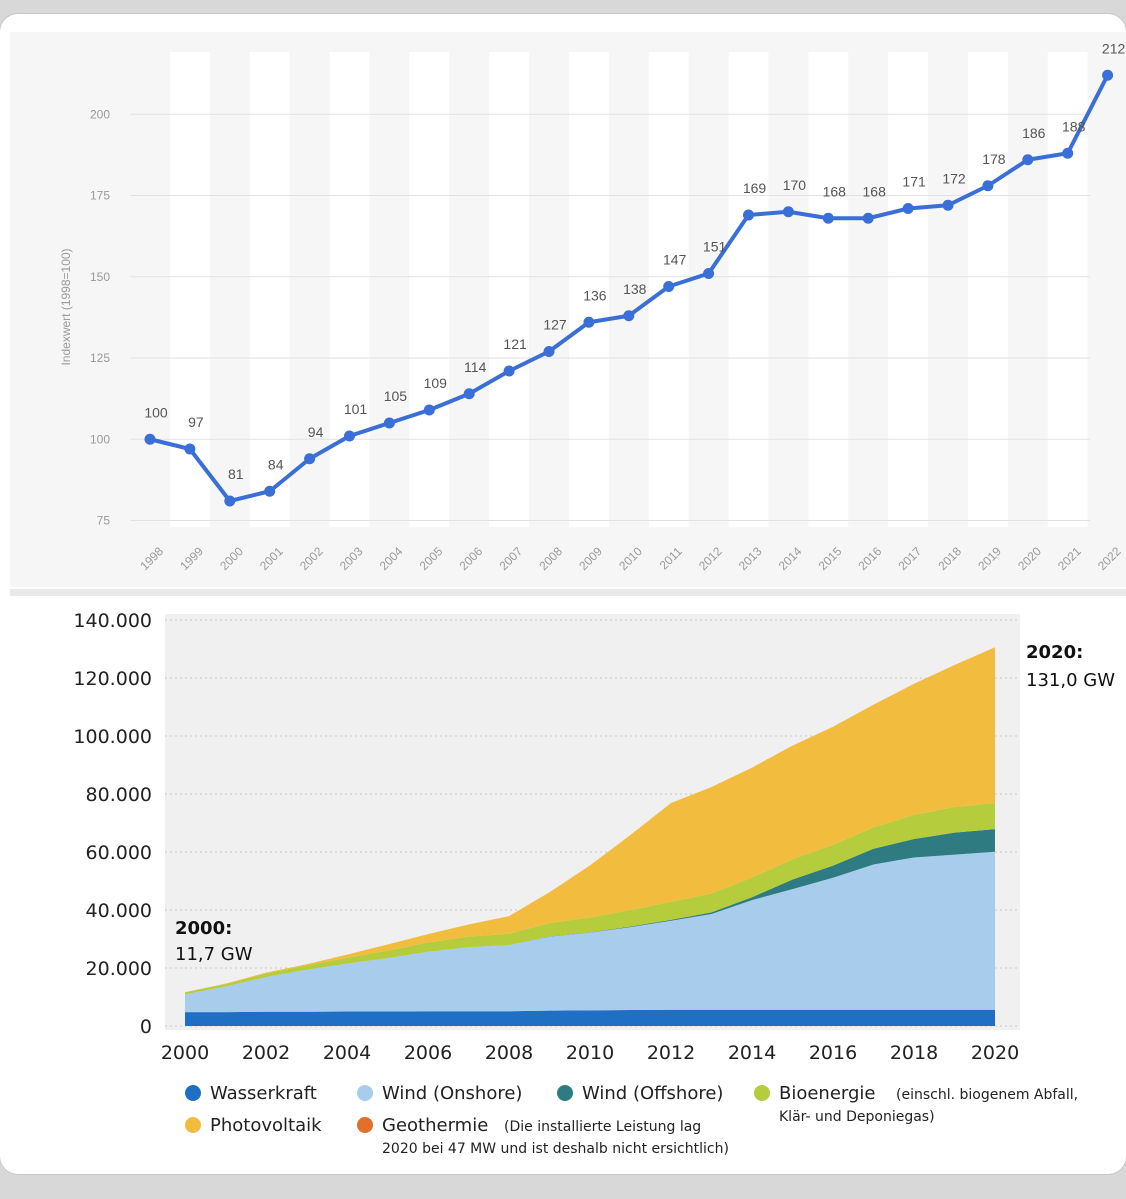 The height and width of the screenshot is (1199, 1126). Describe the element at coordinates (266, 1125) in the screenshot. I see `legend-label-photovoltaik: Photovoltaik` at that location.